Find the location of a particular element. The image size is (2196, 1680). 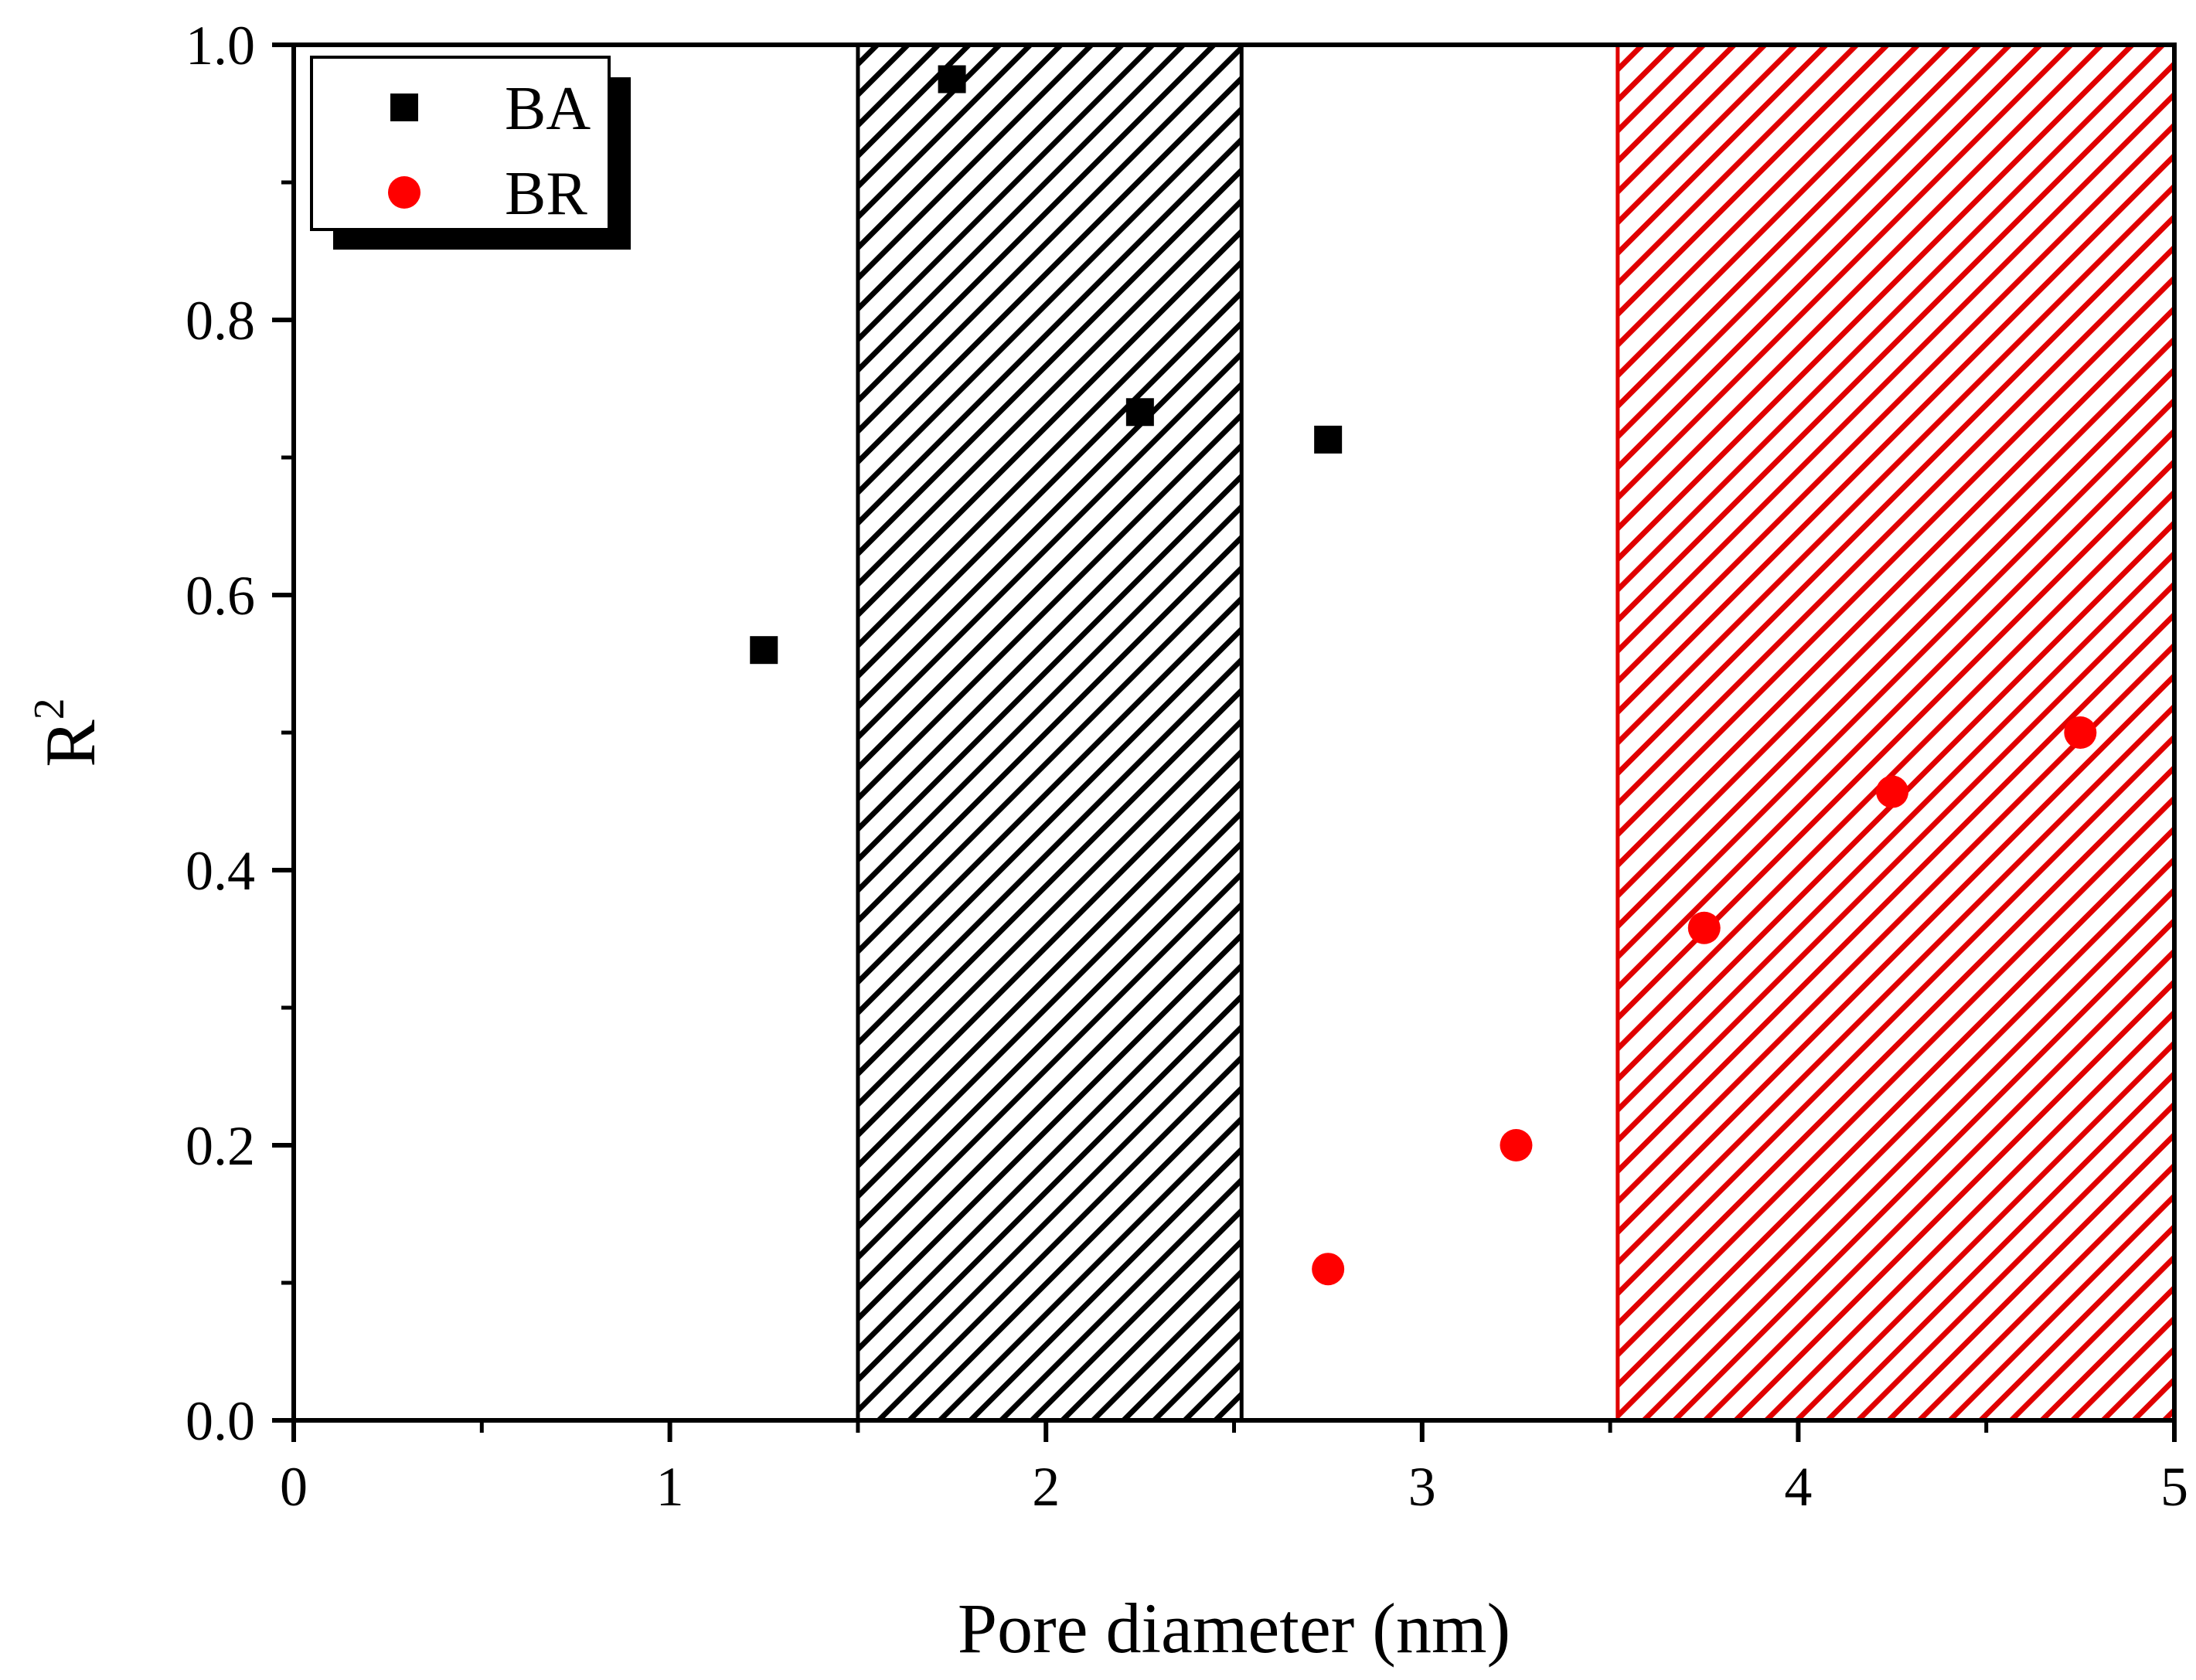

legend-box is located at coordinates (460, 143).